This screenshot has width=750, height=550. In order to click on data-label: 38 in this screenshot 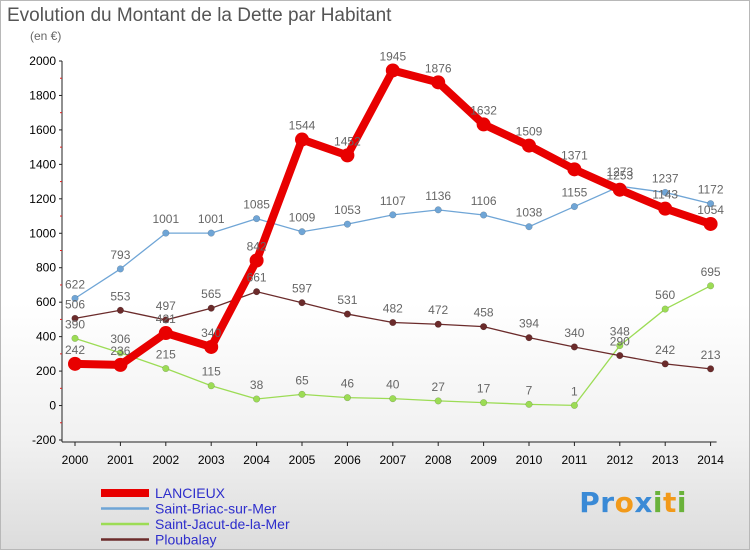, I will do `click(257, 385)`.